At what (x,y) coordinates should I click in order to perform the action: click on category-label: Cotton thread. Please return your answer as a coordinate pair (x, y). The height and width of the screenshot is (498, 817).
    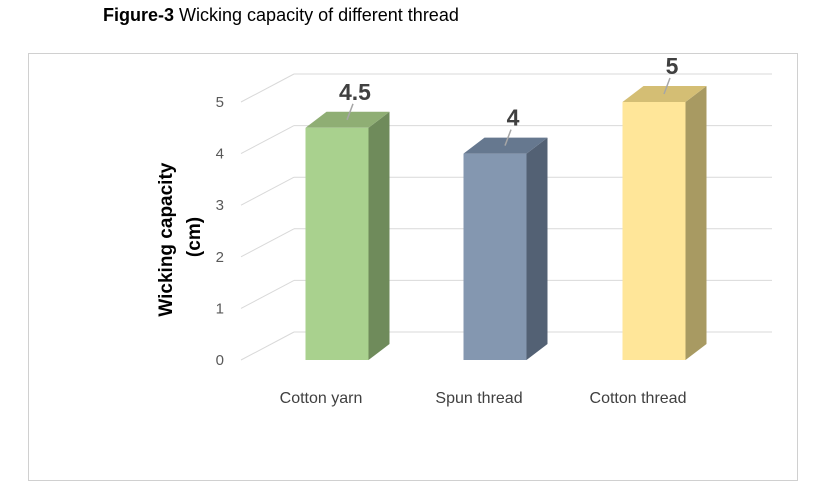
    Looking at the image, I should click on (638, 398).